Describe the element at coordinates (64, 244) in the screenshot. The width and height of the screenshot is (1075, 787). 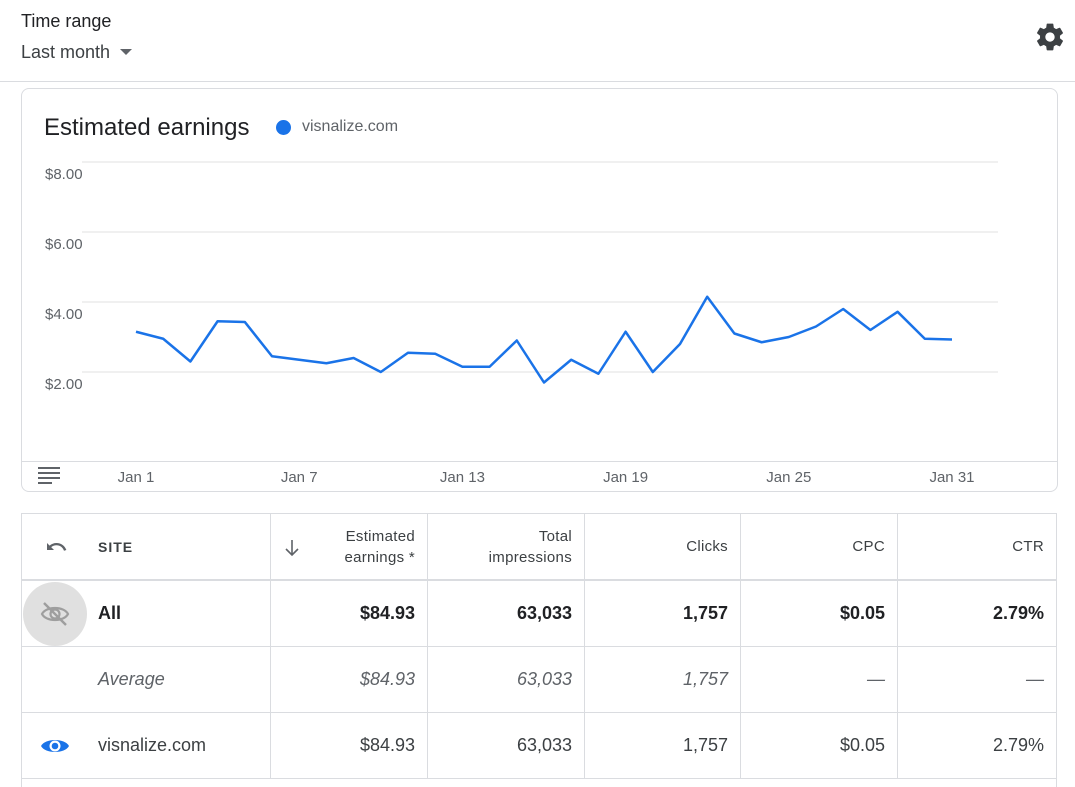
I see `y-tick-label: $6.00` at that location.